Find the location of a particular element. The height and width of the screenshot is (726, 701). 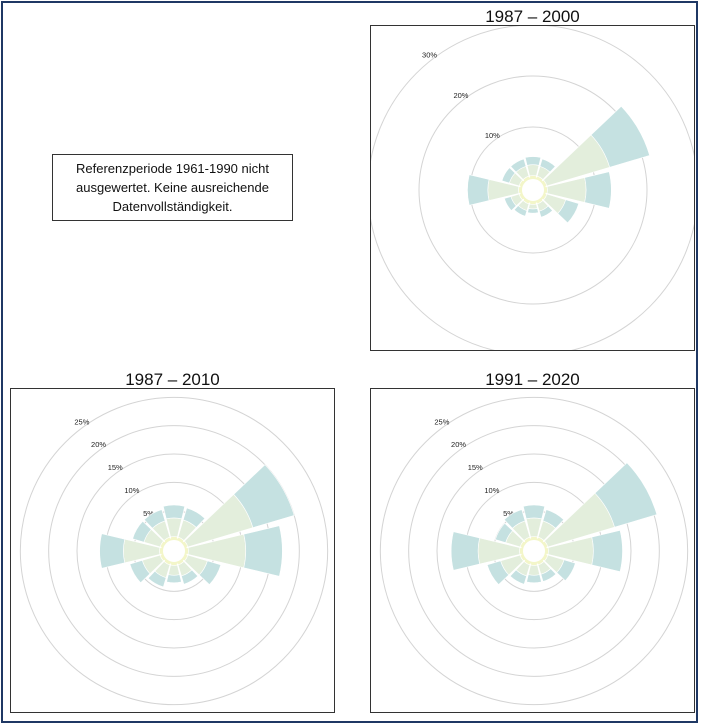

bar-30deg is located at coordinates (191, 525).